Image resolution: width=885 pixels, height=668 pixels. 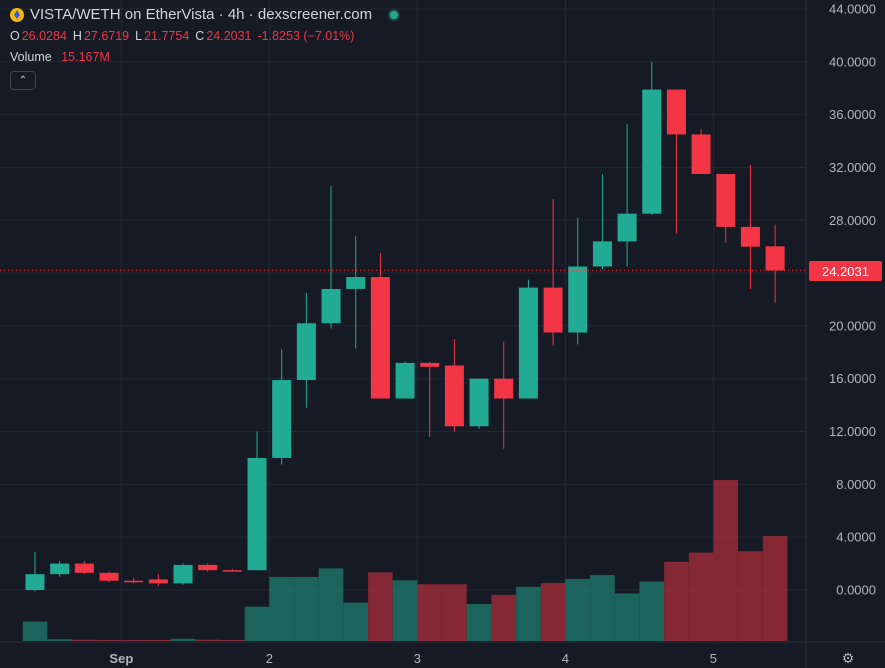 I want to click on y-tick-label: 8.0000, so click(x=856, y=484).